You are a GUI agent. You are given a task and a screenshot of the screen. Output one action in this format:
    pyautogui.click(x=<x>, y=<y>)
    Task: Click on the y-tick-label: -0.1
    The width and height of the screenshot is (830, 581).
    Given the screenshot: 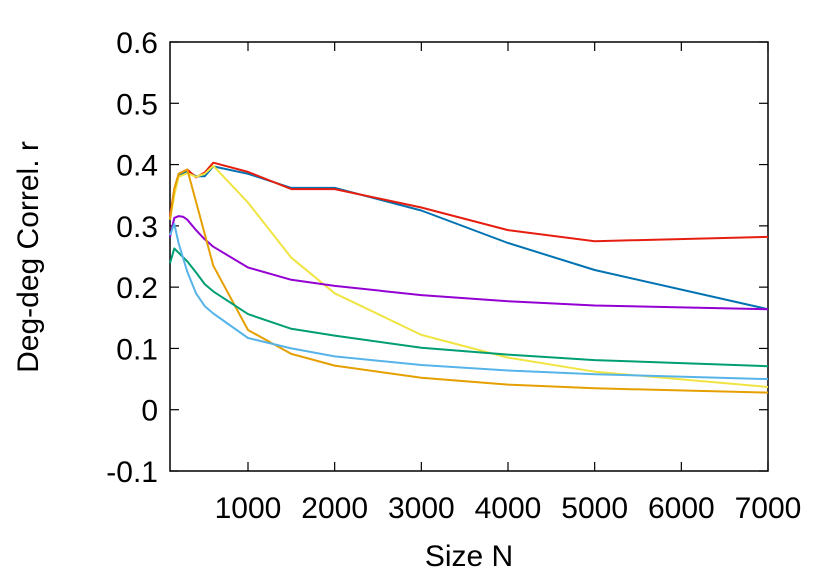 What is the action you would take?
    pyautogui.click(x=132, y=472)
    